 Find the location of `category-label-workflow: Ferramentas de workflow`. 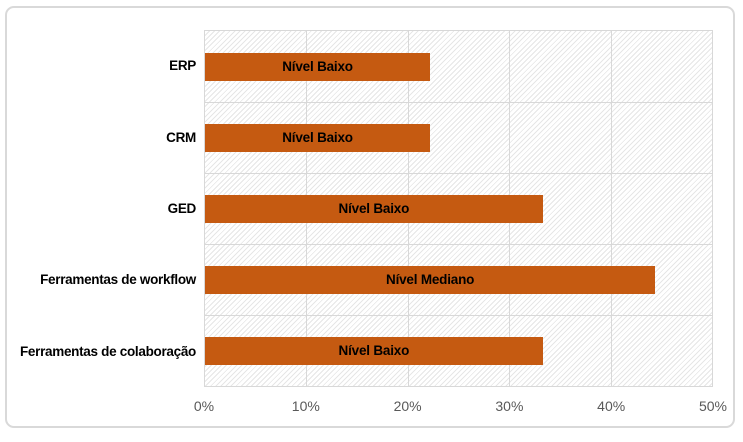

category-label-workflow: Ferramentas de workflow is located at coordinates (118, 280).